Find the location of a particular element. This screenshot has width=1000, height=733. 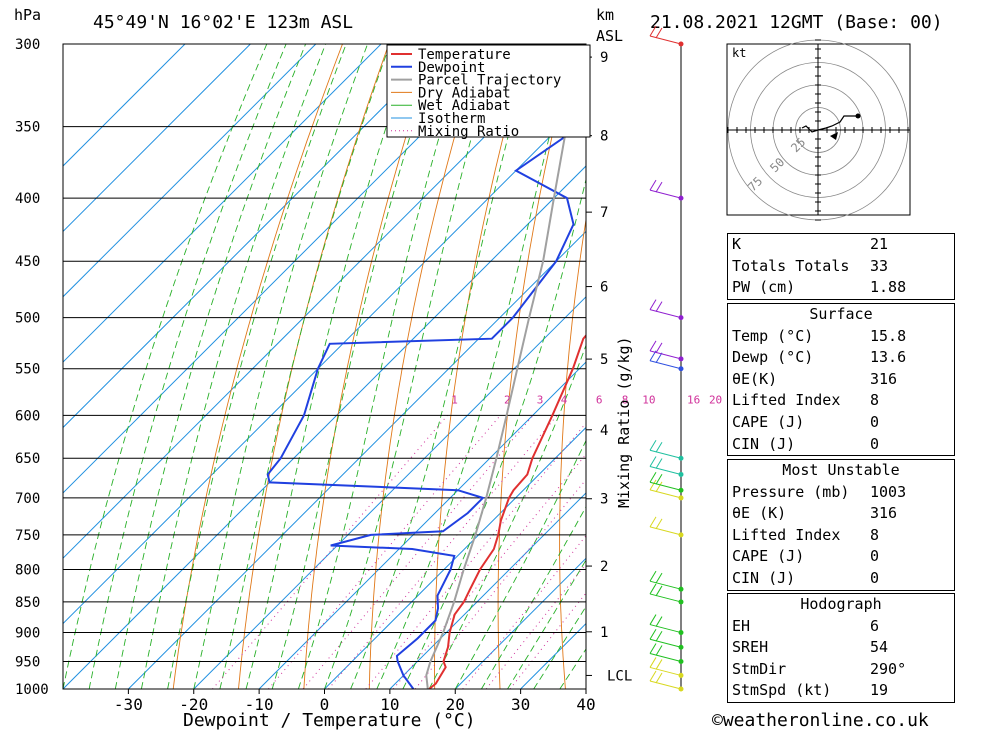

mu-theta-value: 316 is located at coordinates (884, 513).